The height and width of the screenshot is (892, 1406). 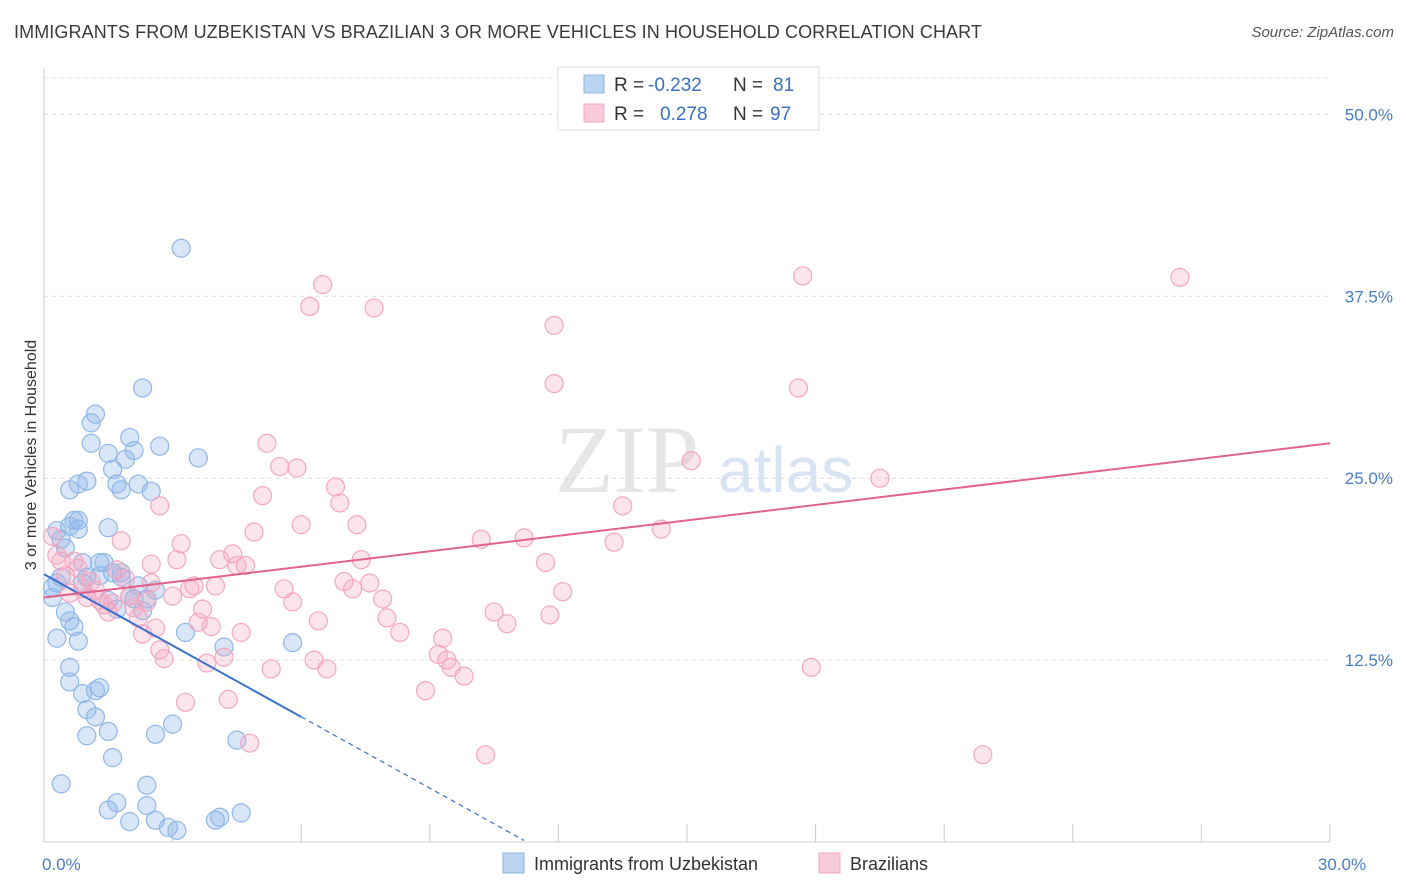 I want to click on legend-swatch-uzbekistan, so click(x=594, y=84).